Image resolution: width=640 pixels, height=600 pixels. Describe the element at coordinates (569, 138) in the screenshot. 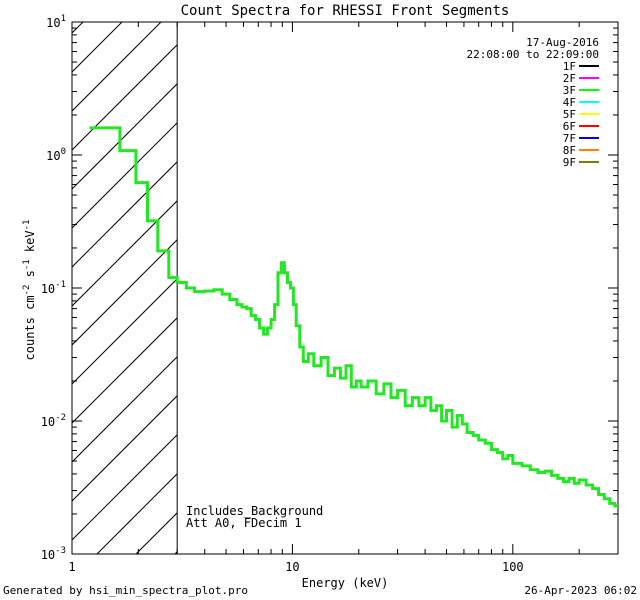

I see `legend-label-7f: 7F` at that location.